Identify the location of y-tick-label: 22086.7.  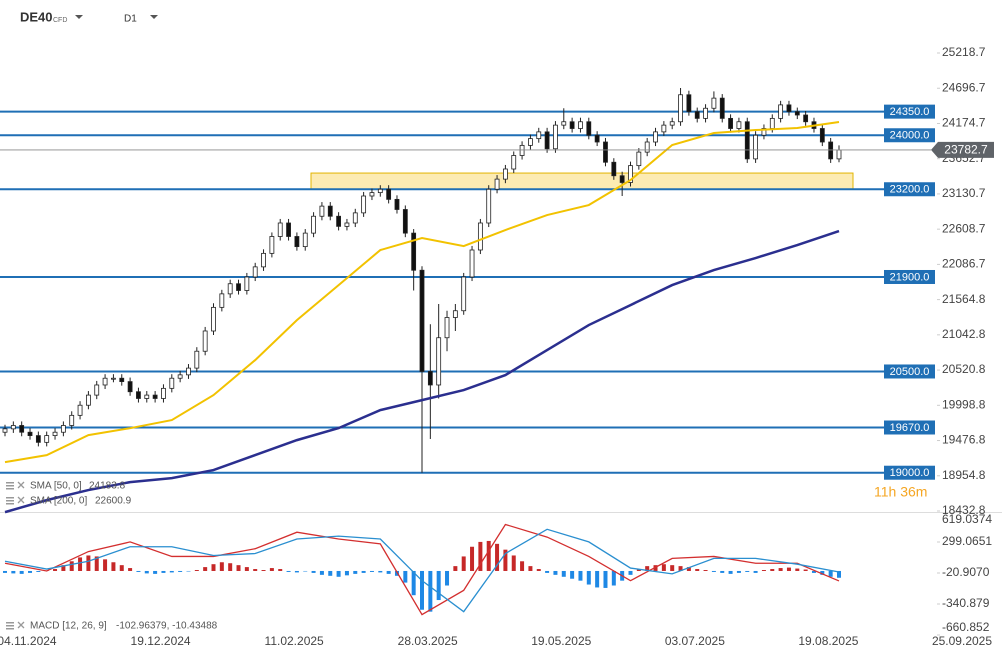
(964, 264).